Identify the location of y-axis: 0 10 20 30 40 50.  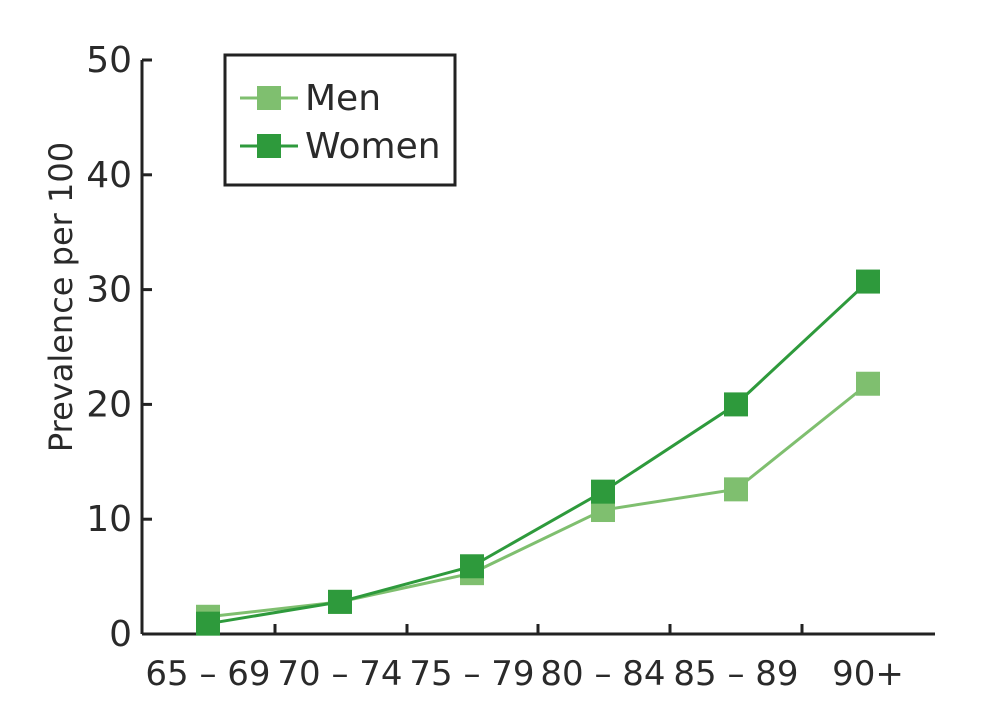
(119, 347).